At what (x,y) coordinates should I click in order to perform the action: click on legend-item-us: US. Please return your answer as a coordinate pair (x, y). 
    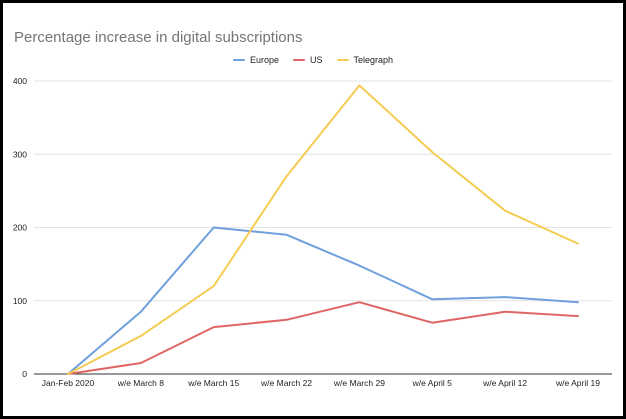
    Looking at the image, I should click on (307, 60).